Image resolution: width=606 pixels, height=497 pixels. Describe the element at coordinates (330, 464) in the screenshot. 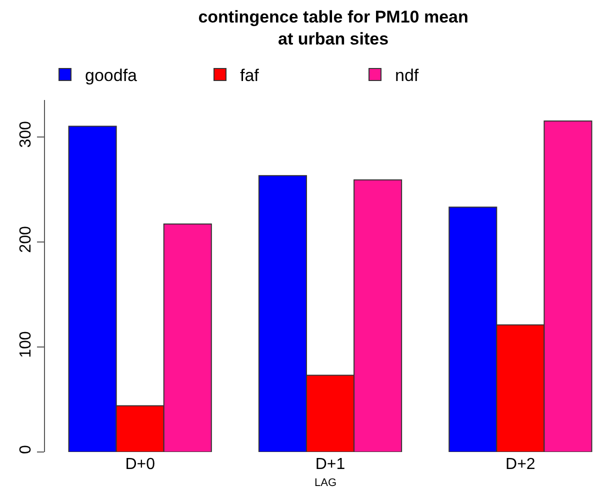

I see `x-tick-label: D+1` at that location.